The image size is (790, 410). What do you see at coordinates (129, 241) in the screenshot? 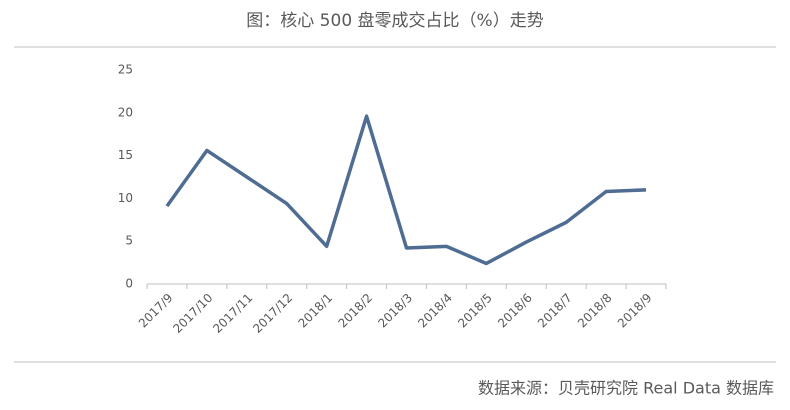
I see `y-tick-label: 5` at bounding box center [129, 241].